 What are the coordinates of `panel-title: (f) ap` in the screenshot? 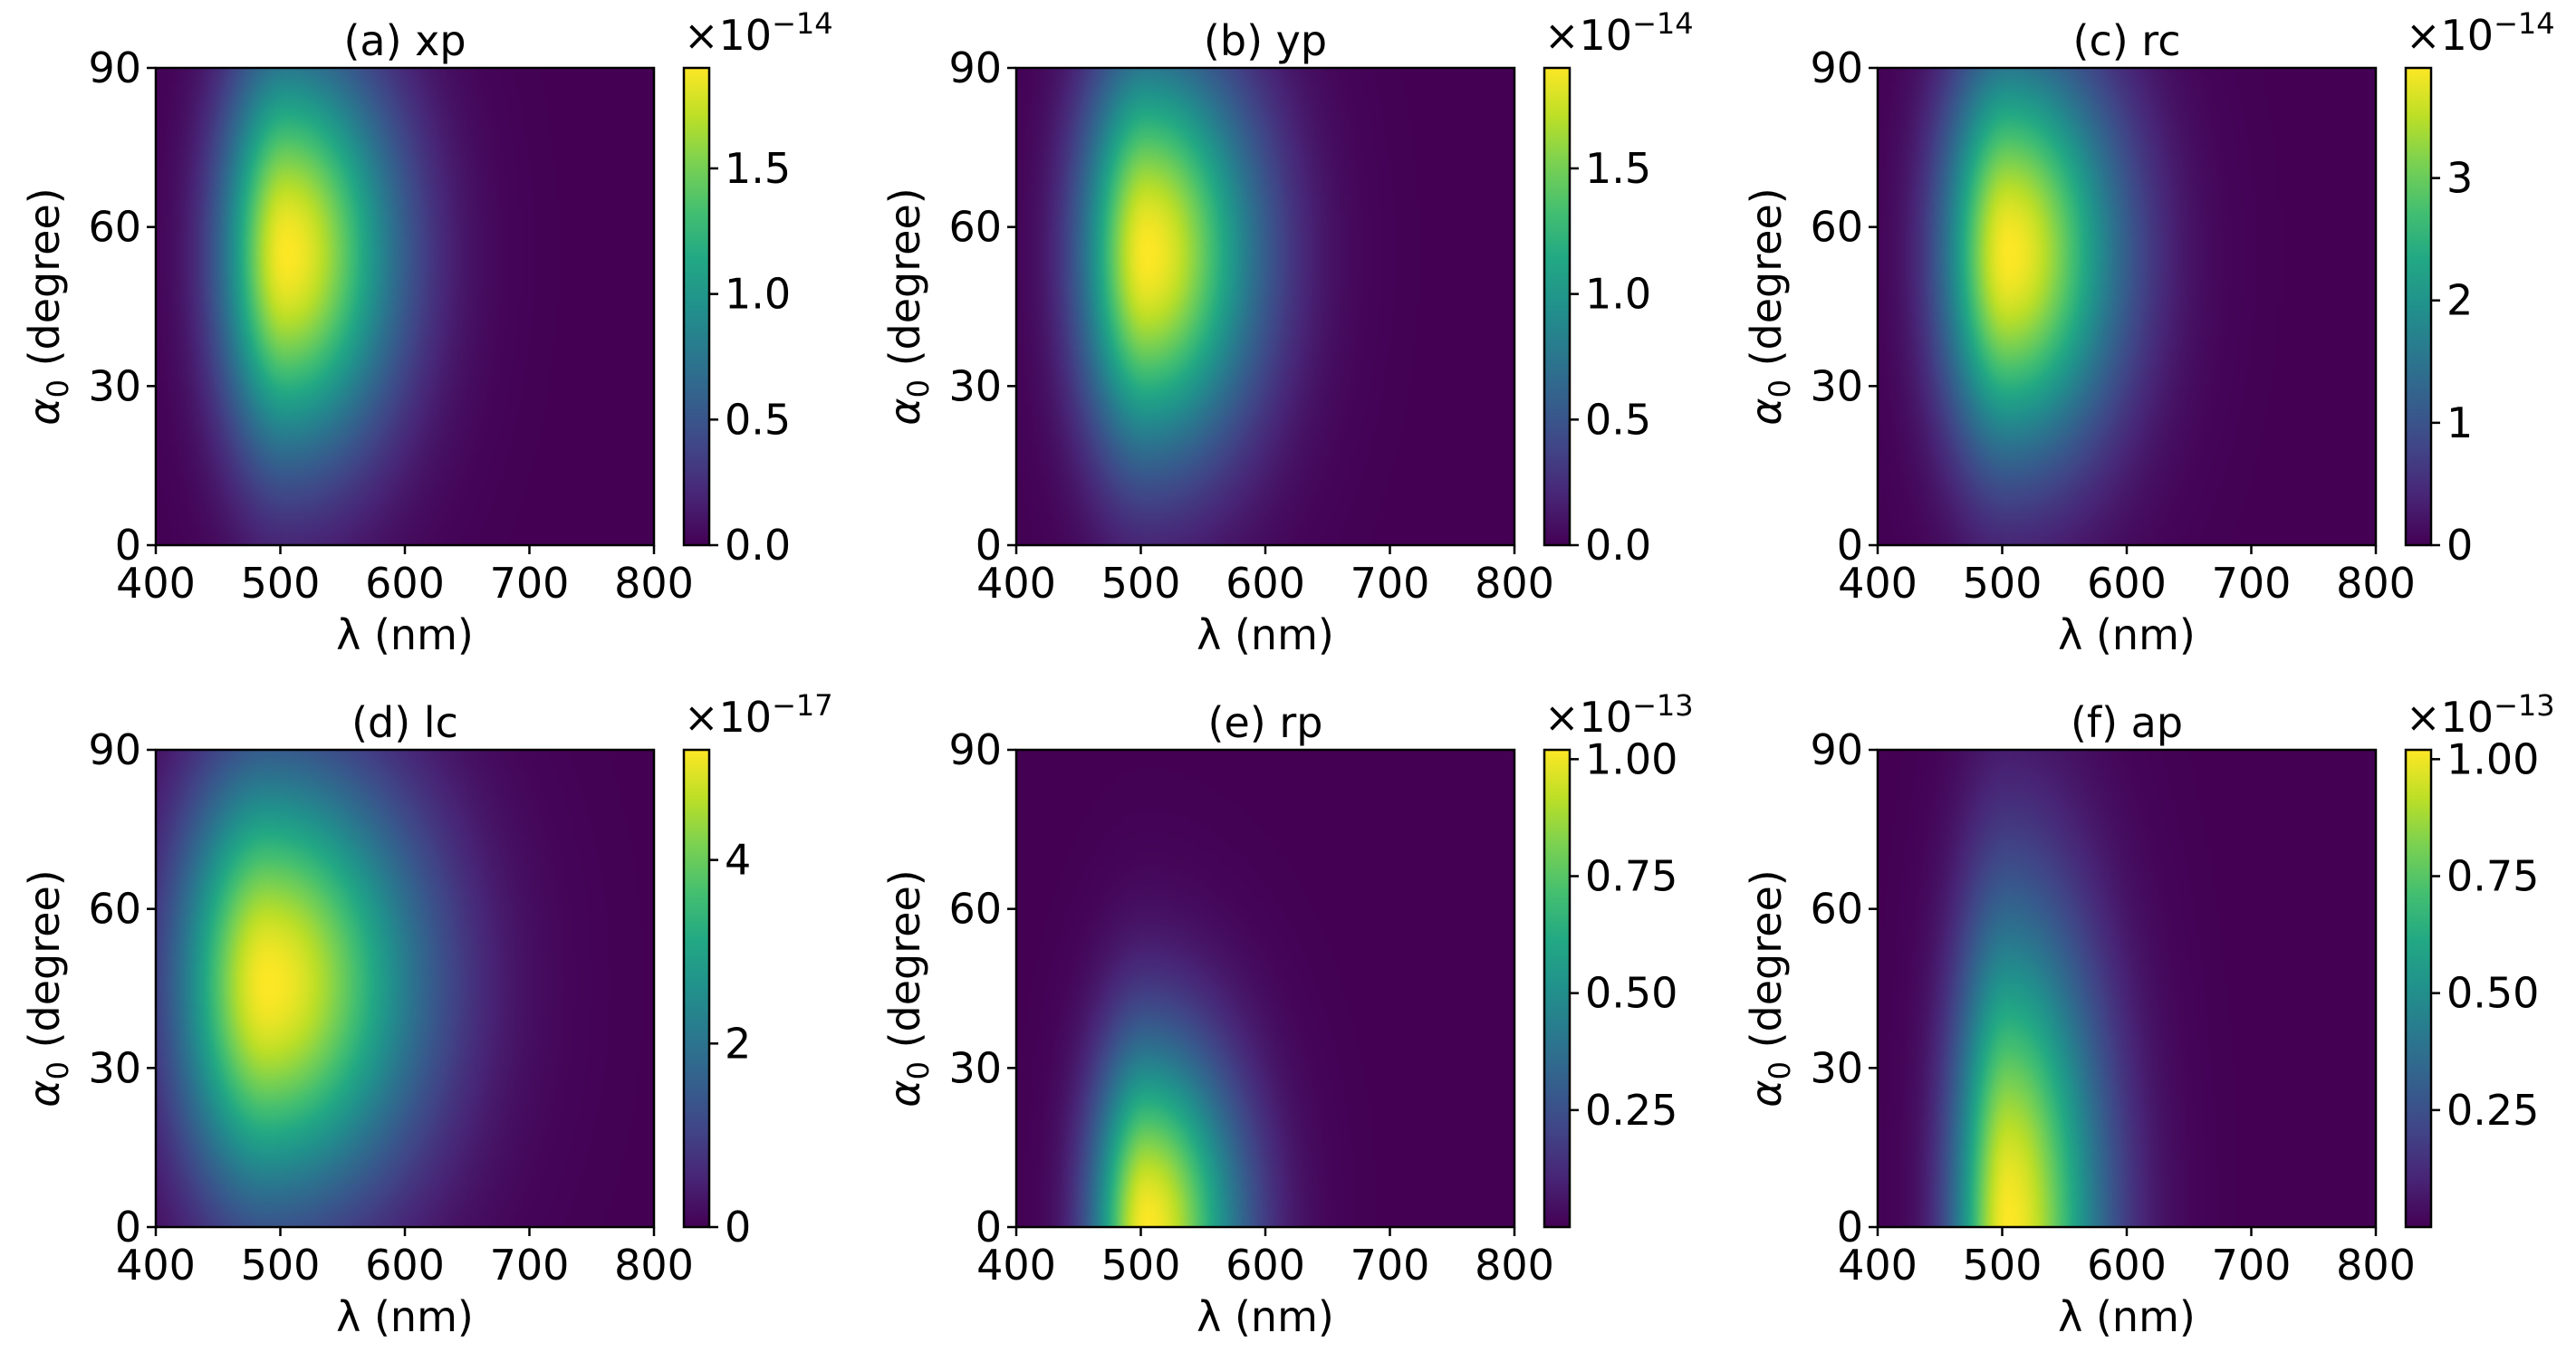 It's located at (2127, 722).